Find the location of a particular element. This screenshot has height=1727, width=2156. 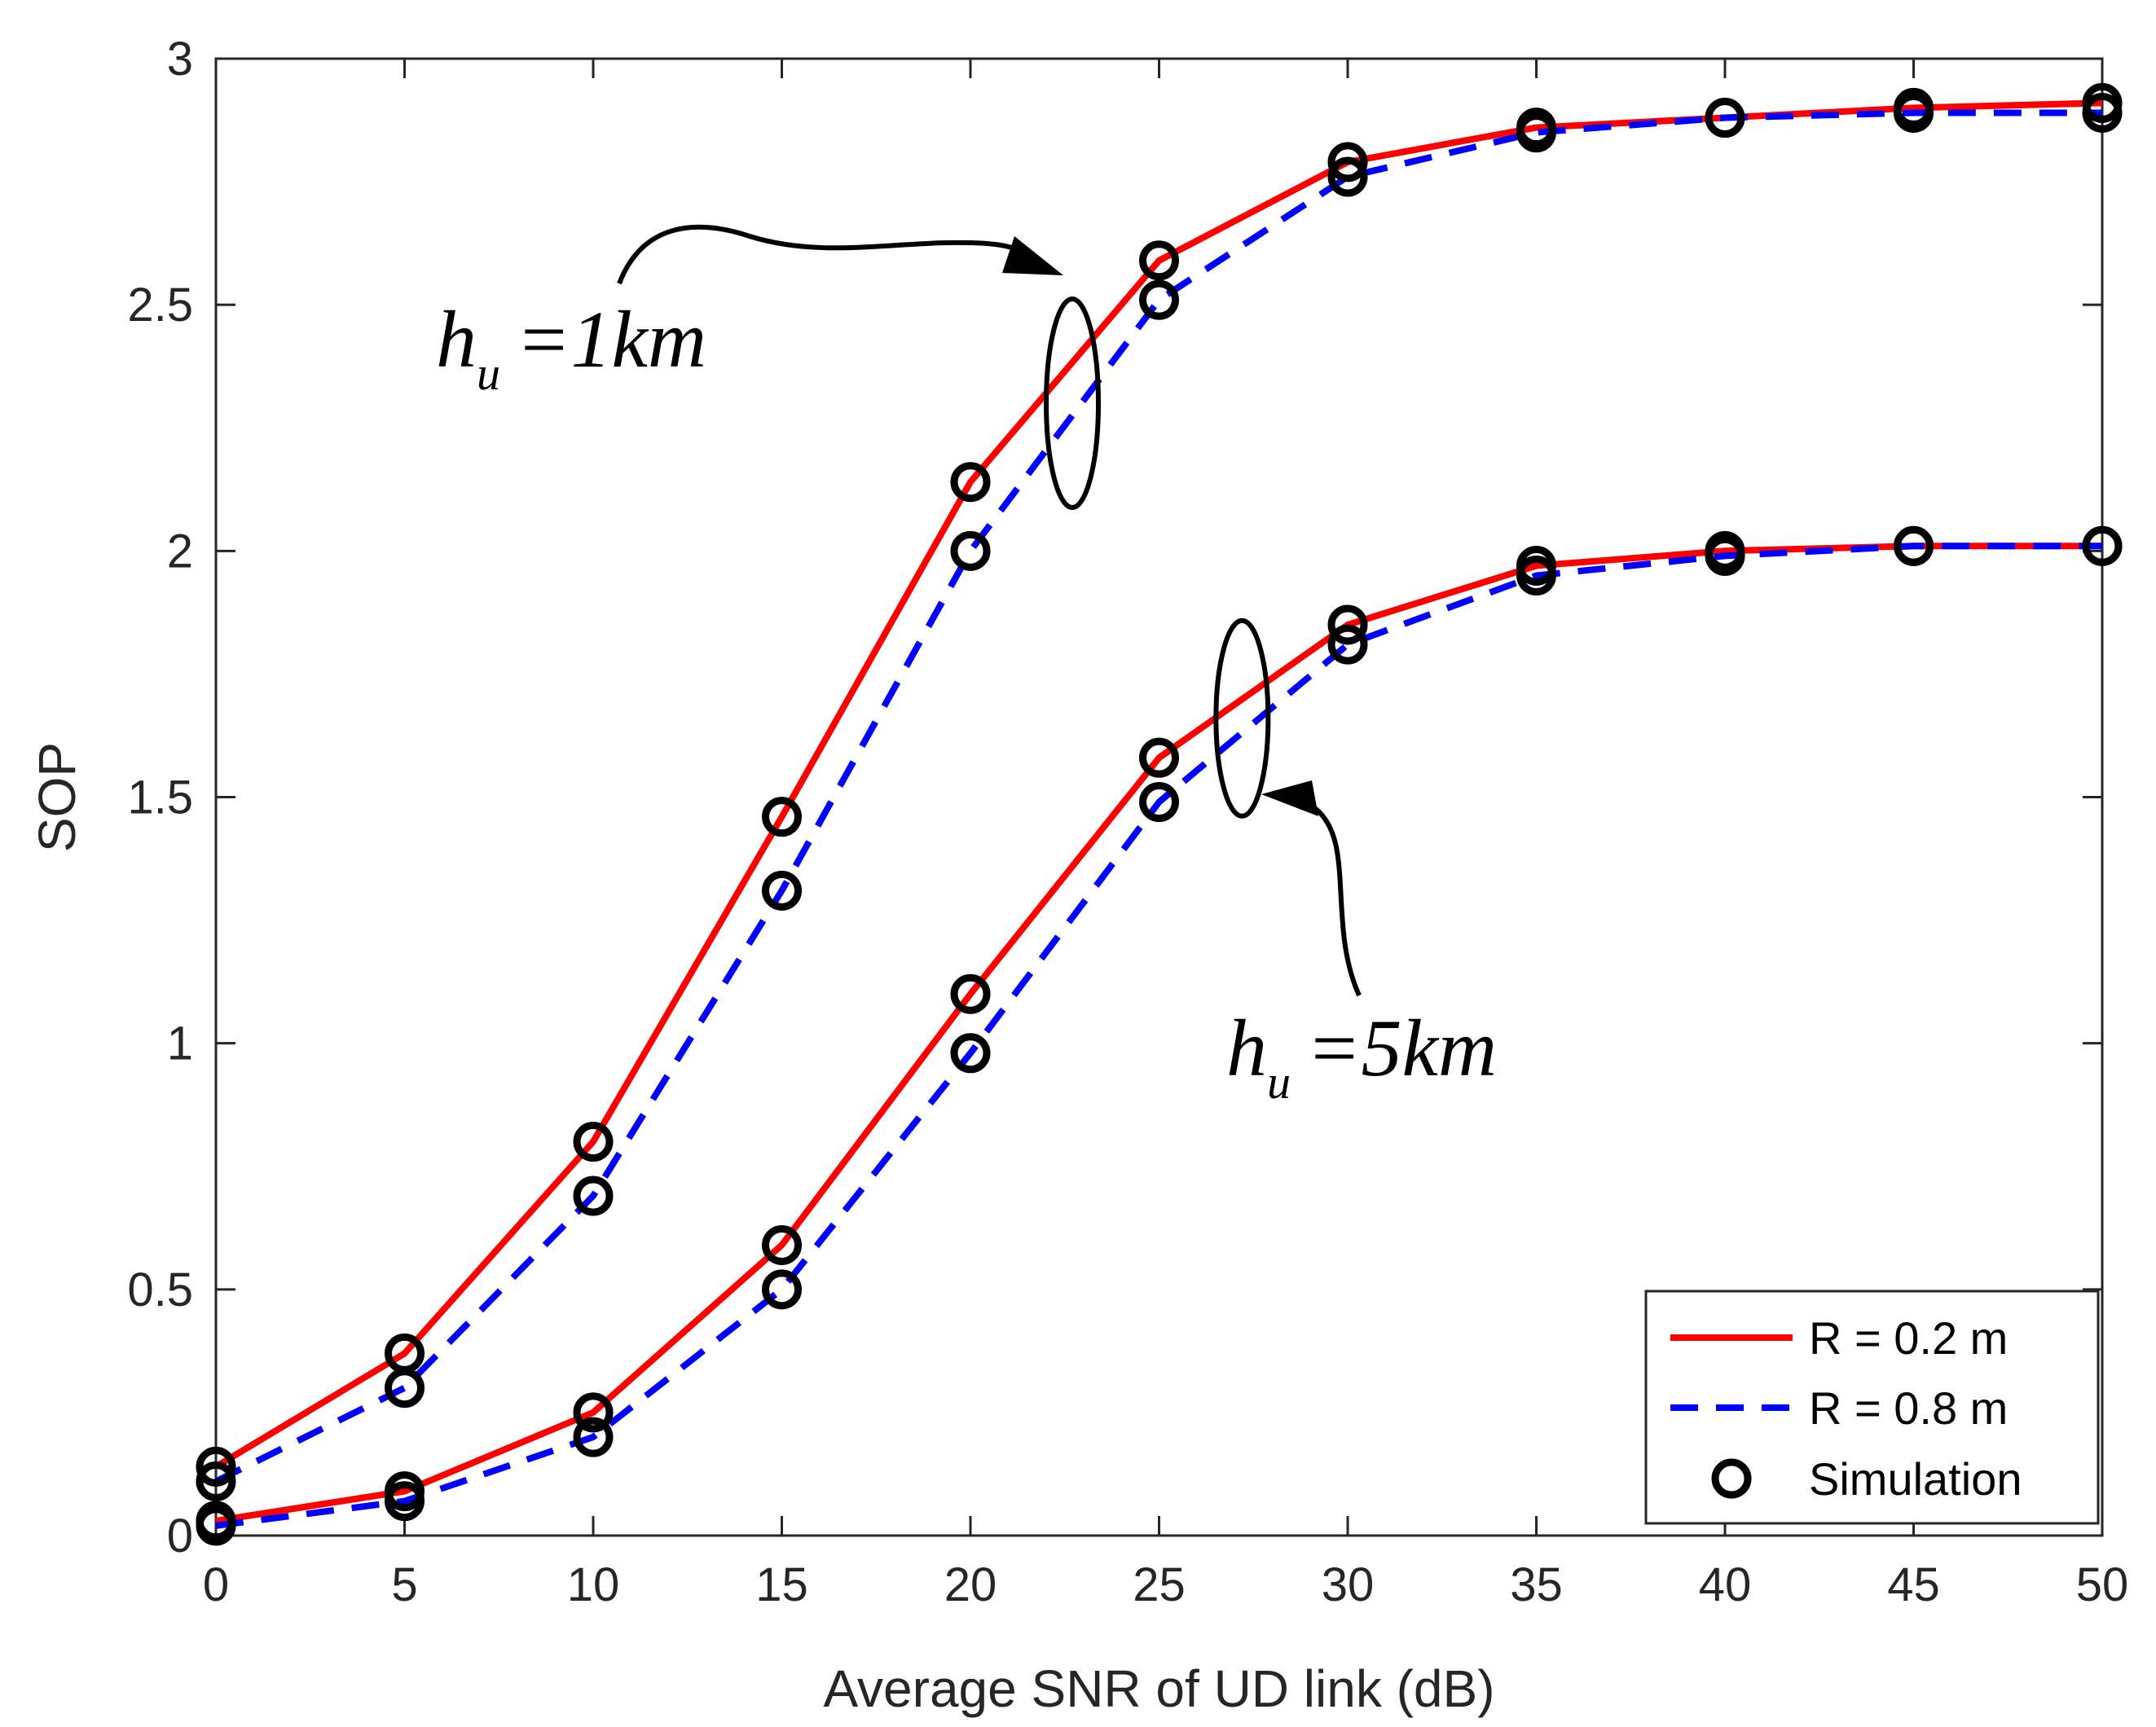

y-tick-label-0.5: 0.5 is located at coordinates (160, 1289).